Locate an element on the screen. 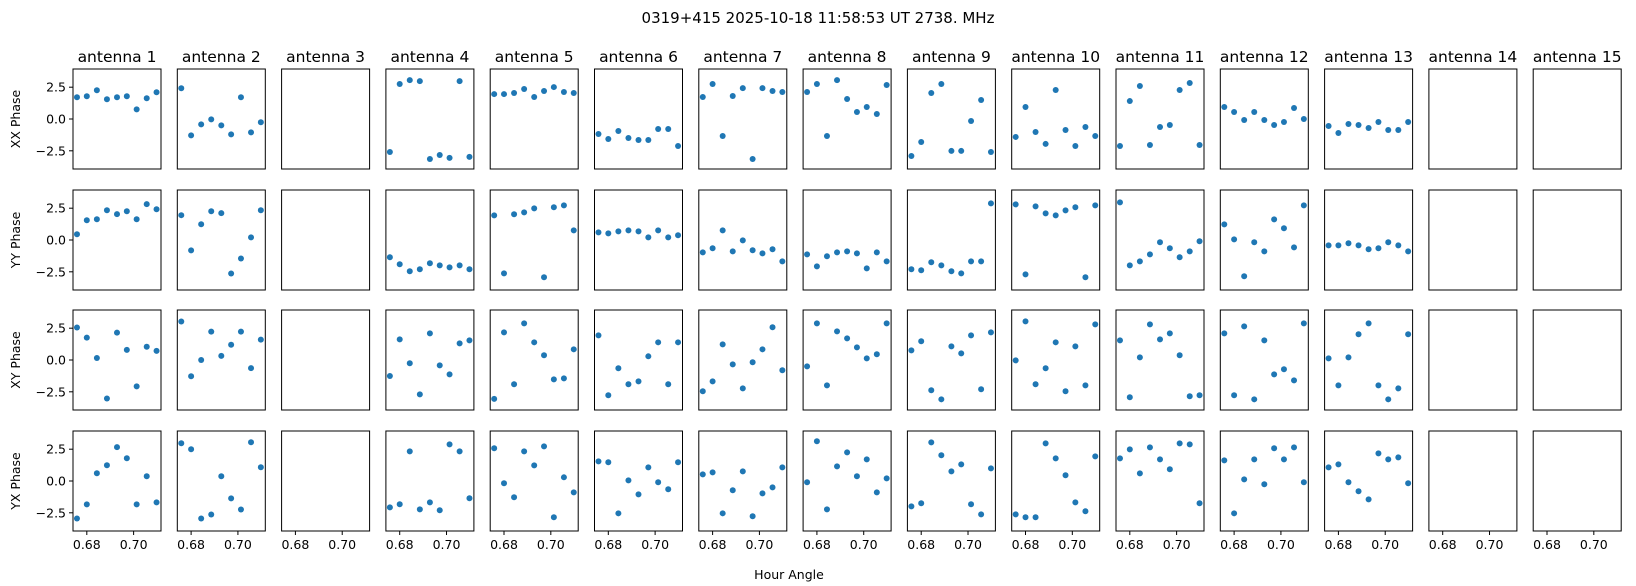  panel-title: antenna 4 is located at coordinates (429, 57).